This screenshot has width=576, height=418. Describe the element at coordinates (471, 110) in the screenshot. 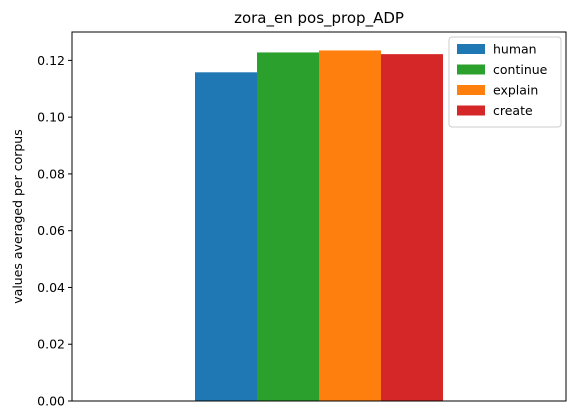

I see `legend-swatch-create` at that location.